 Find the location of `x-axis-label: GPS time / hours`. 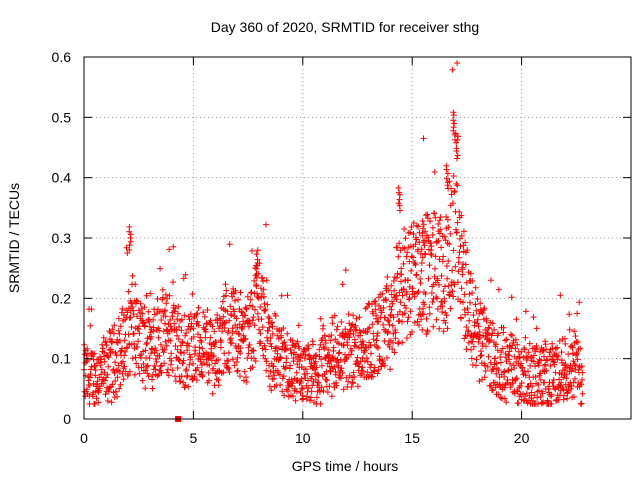

x-axis-label: GPS time / hours is located at coordinates (345, 466).